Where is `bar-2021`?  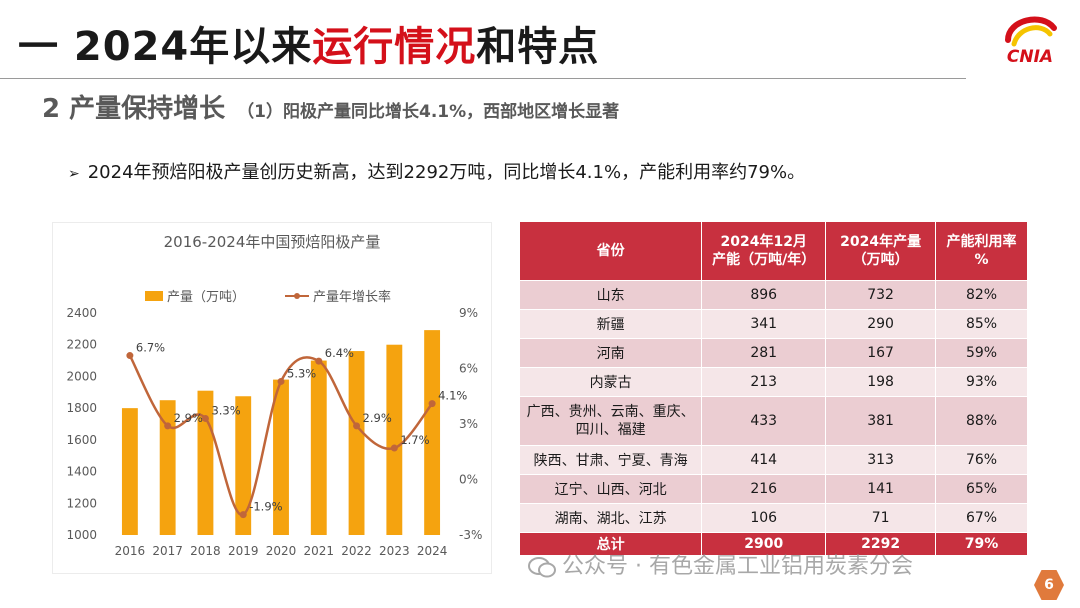
bar-2021 is located at coordinates (318, 447).